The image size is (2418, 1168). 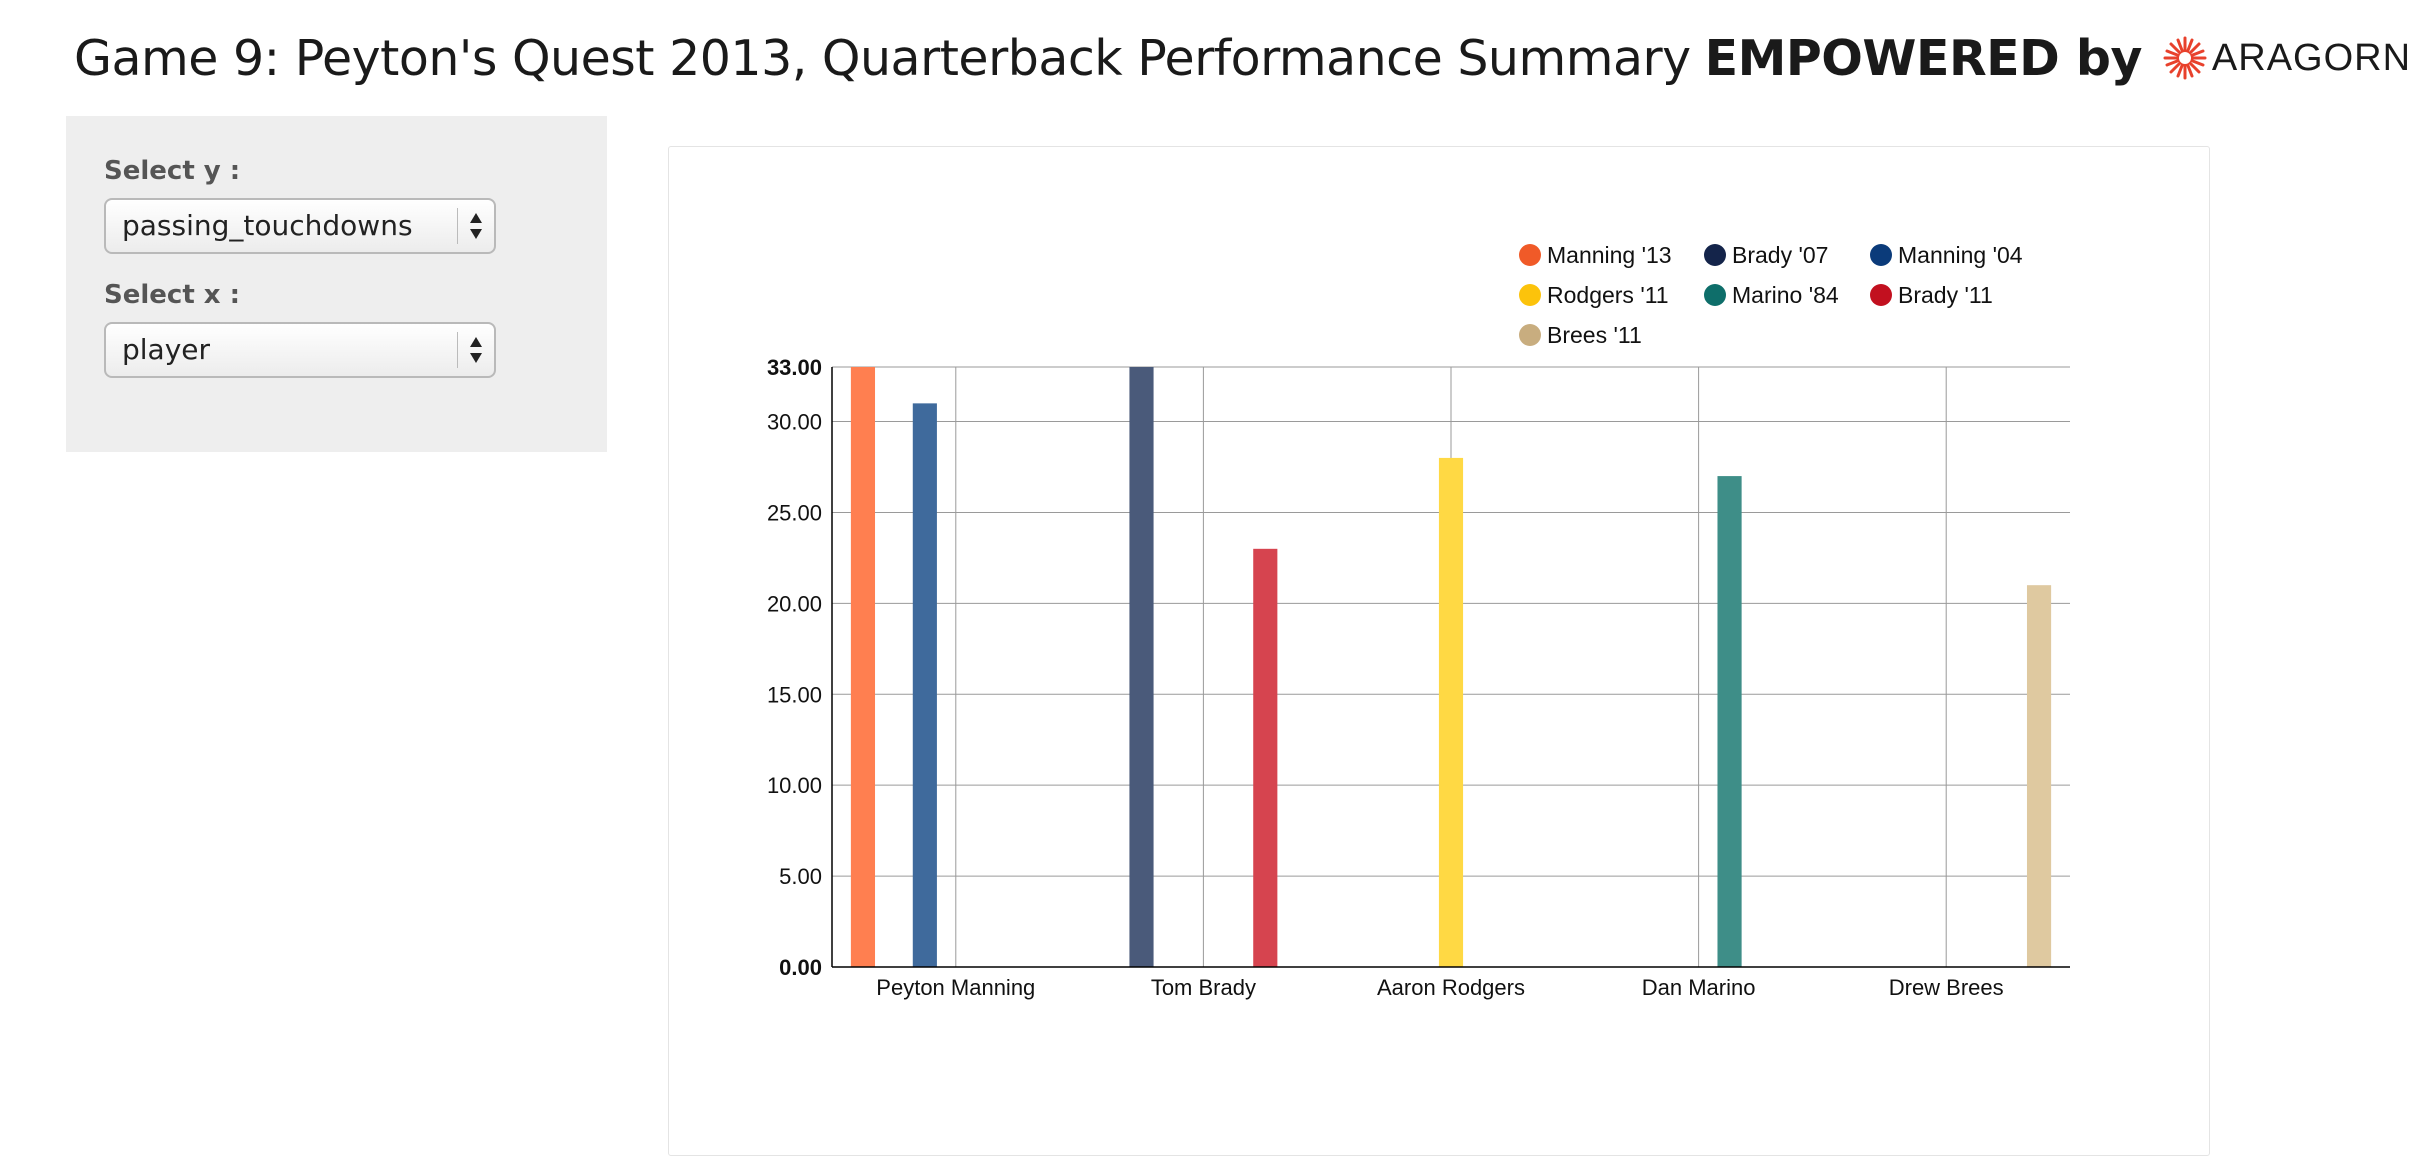 What do you see at coordinates (1608, 295) in the screenshot?
I see `legend-label: Rodgers '11` at bounding box center [1608, 295].